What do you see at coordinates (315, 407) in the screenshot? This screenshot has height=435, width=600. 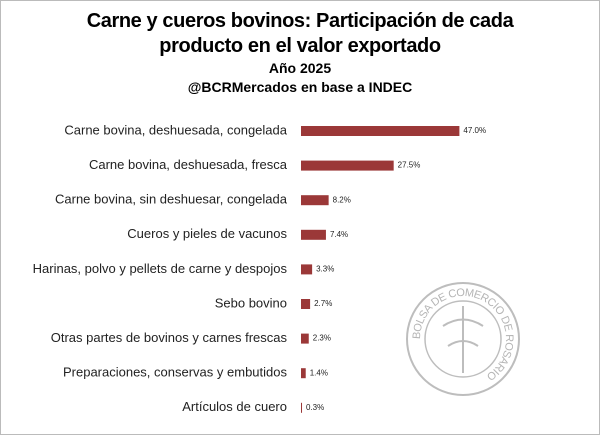 I see `value-label: 0.3%` at bounding box center [315, 407].